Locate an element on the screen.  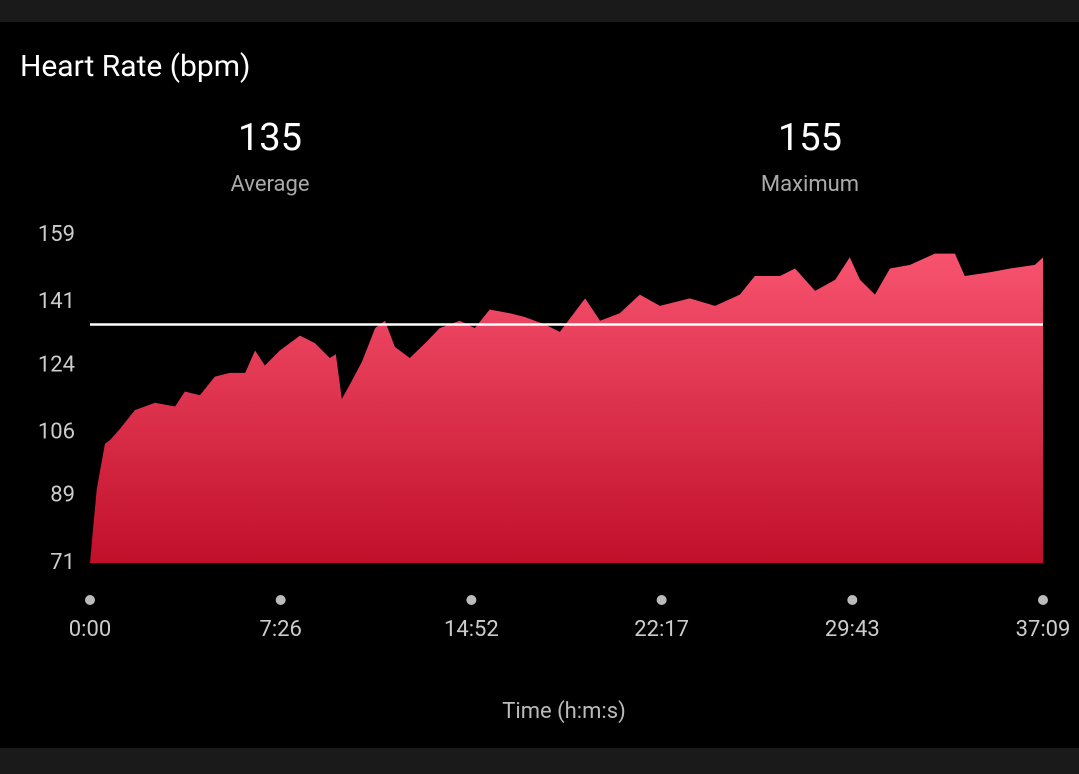
x-tick-label: 37:09 is located at coordinates (1043, 629).